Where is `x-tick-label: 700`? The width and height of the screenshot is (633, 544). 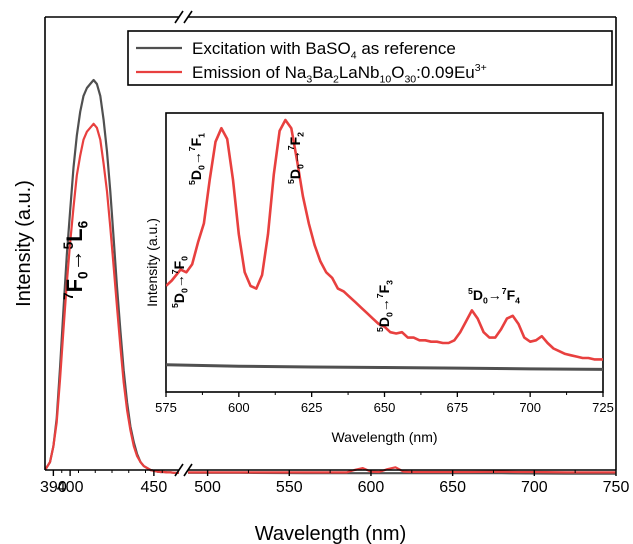
x-tick-label: 700 is located at coordinates (534, 487).